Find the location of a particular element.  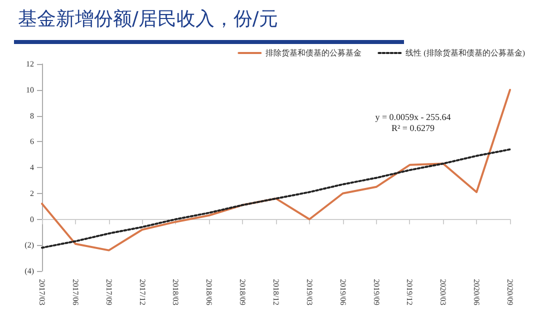

x-tick-label: 2019/09 is located at coordinates (376, 292).